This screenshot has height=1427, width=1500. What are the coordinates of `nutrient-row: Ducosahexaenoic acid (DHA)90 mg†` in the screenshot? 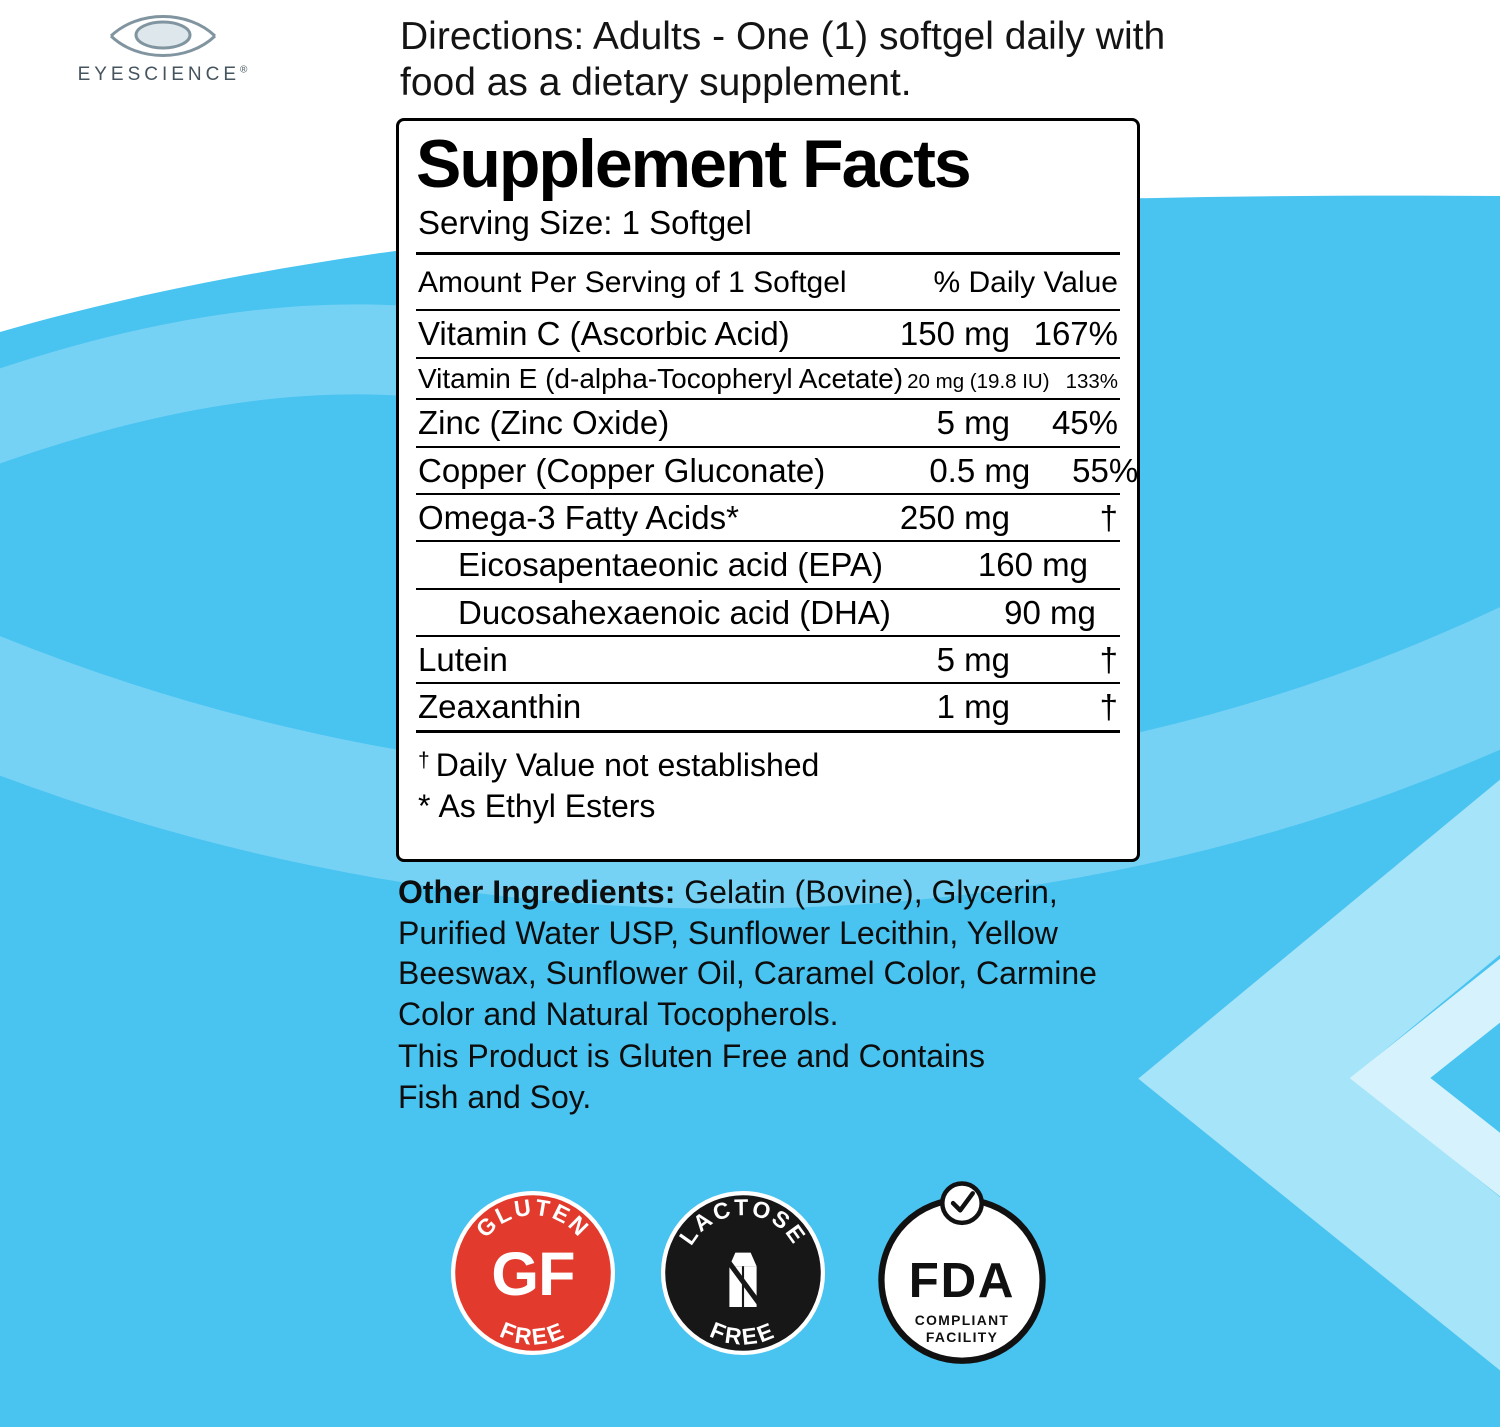 It's located at (768, 613).